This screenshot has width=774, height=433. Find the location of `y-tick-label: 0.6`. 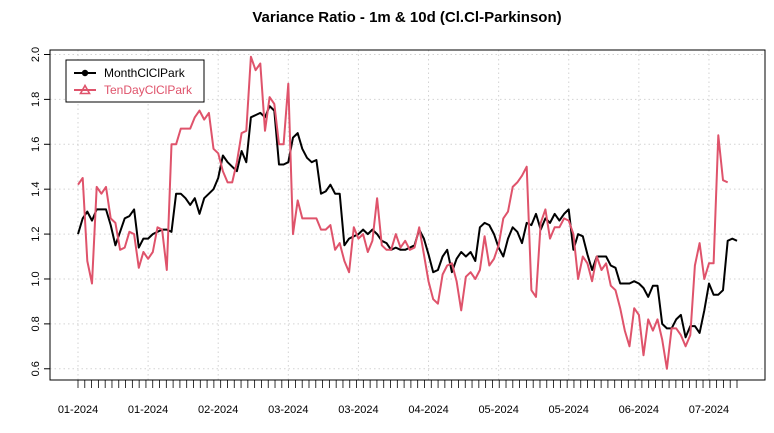

y-tick-label: 0.6 is located at coordinates (36, 368).